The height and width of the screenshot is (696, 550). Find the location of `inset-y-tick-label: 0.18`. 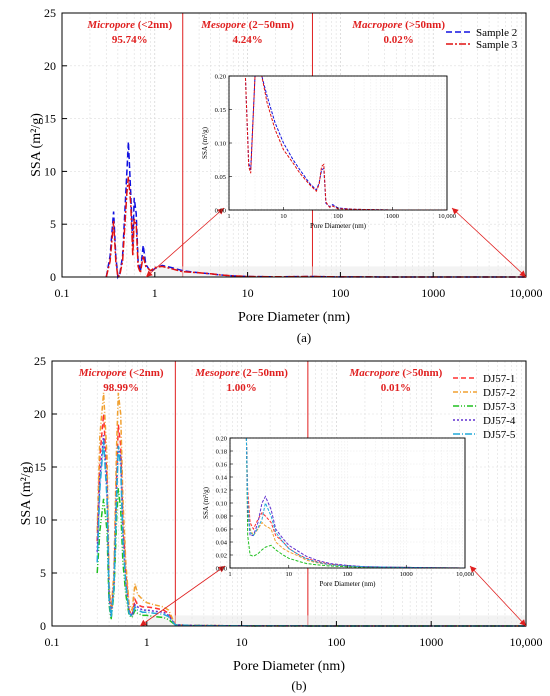

inset-y-tick-label: 0.18 is located at coordinates (221, 452).